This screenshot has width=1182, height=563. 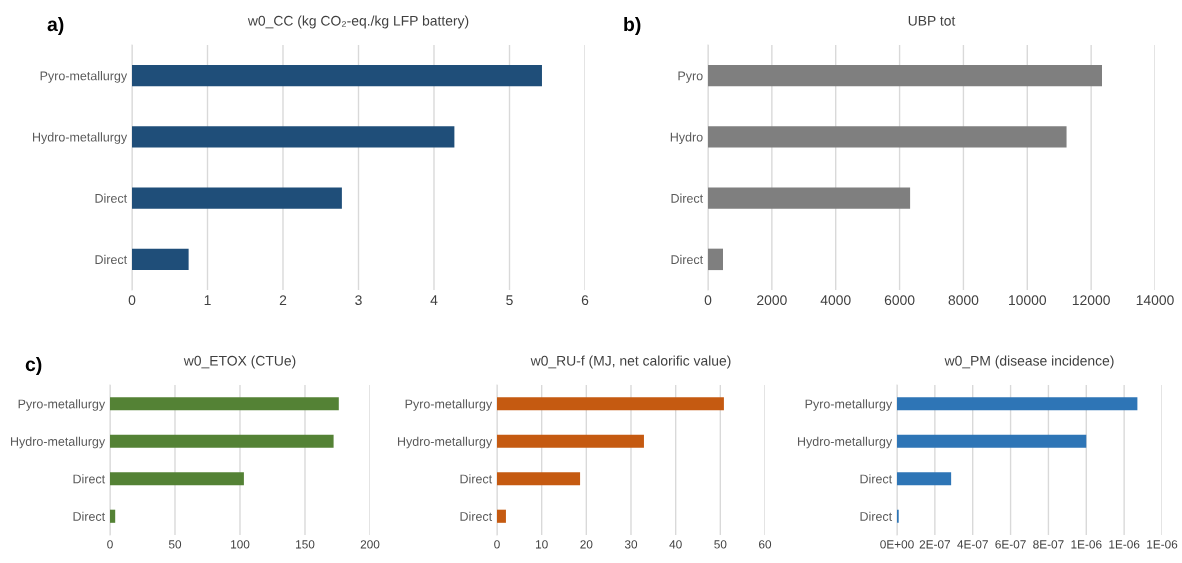 What do you see at coordinates (542, 544) in the screenshot?
I see `x-tick-label: 10` at bounding box center [542, 544].